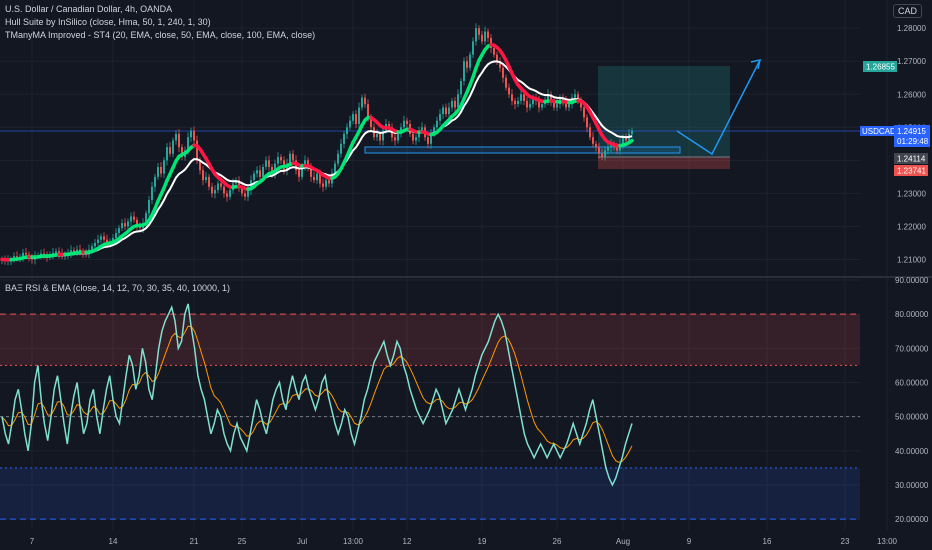  Describe the element at coordinates (911, 193) in the screenshot. I see `price-tick-label: 1.23000` at that location.